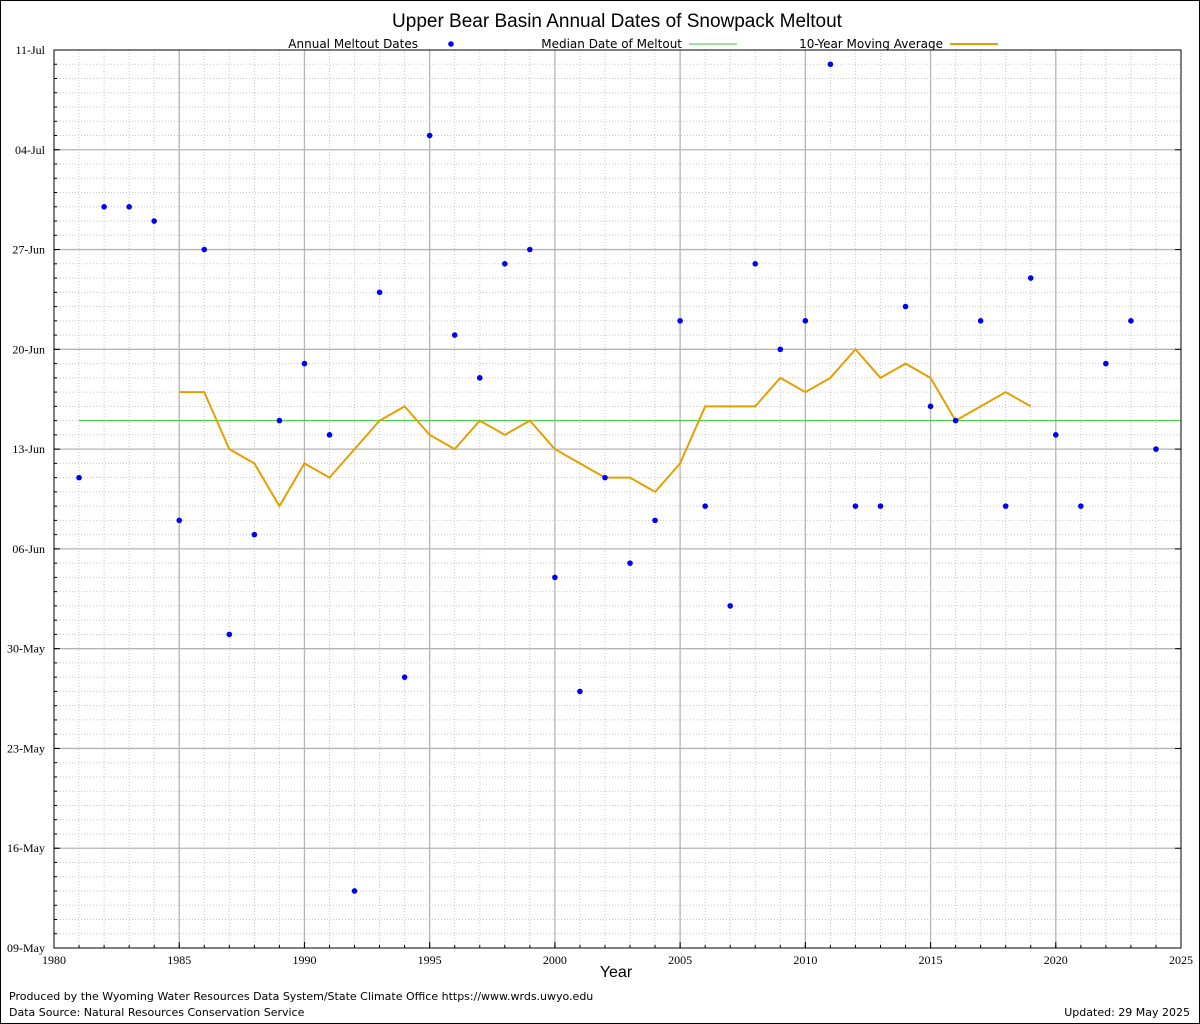 This screenshot has height=1024, width=1200. I want to click on x-tick-label: 2020, so click(1056, 960).